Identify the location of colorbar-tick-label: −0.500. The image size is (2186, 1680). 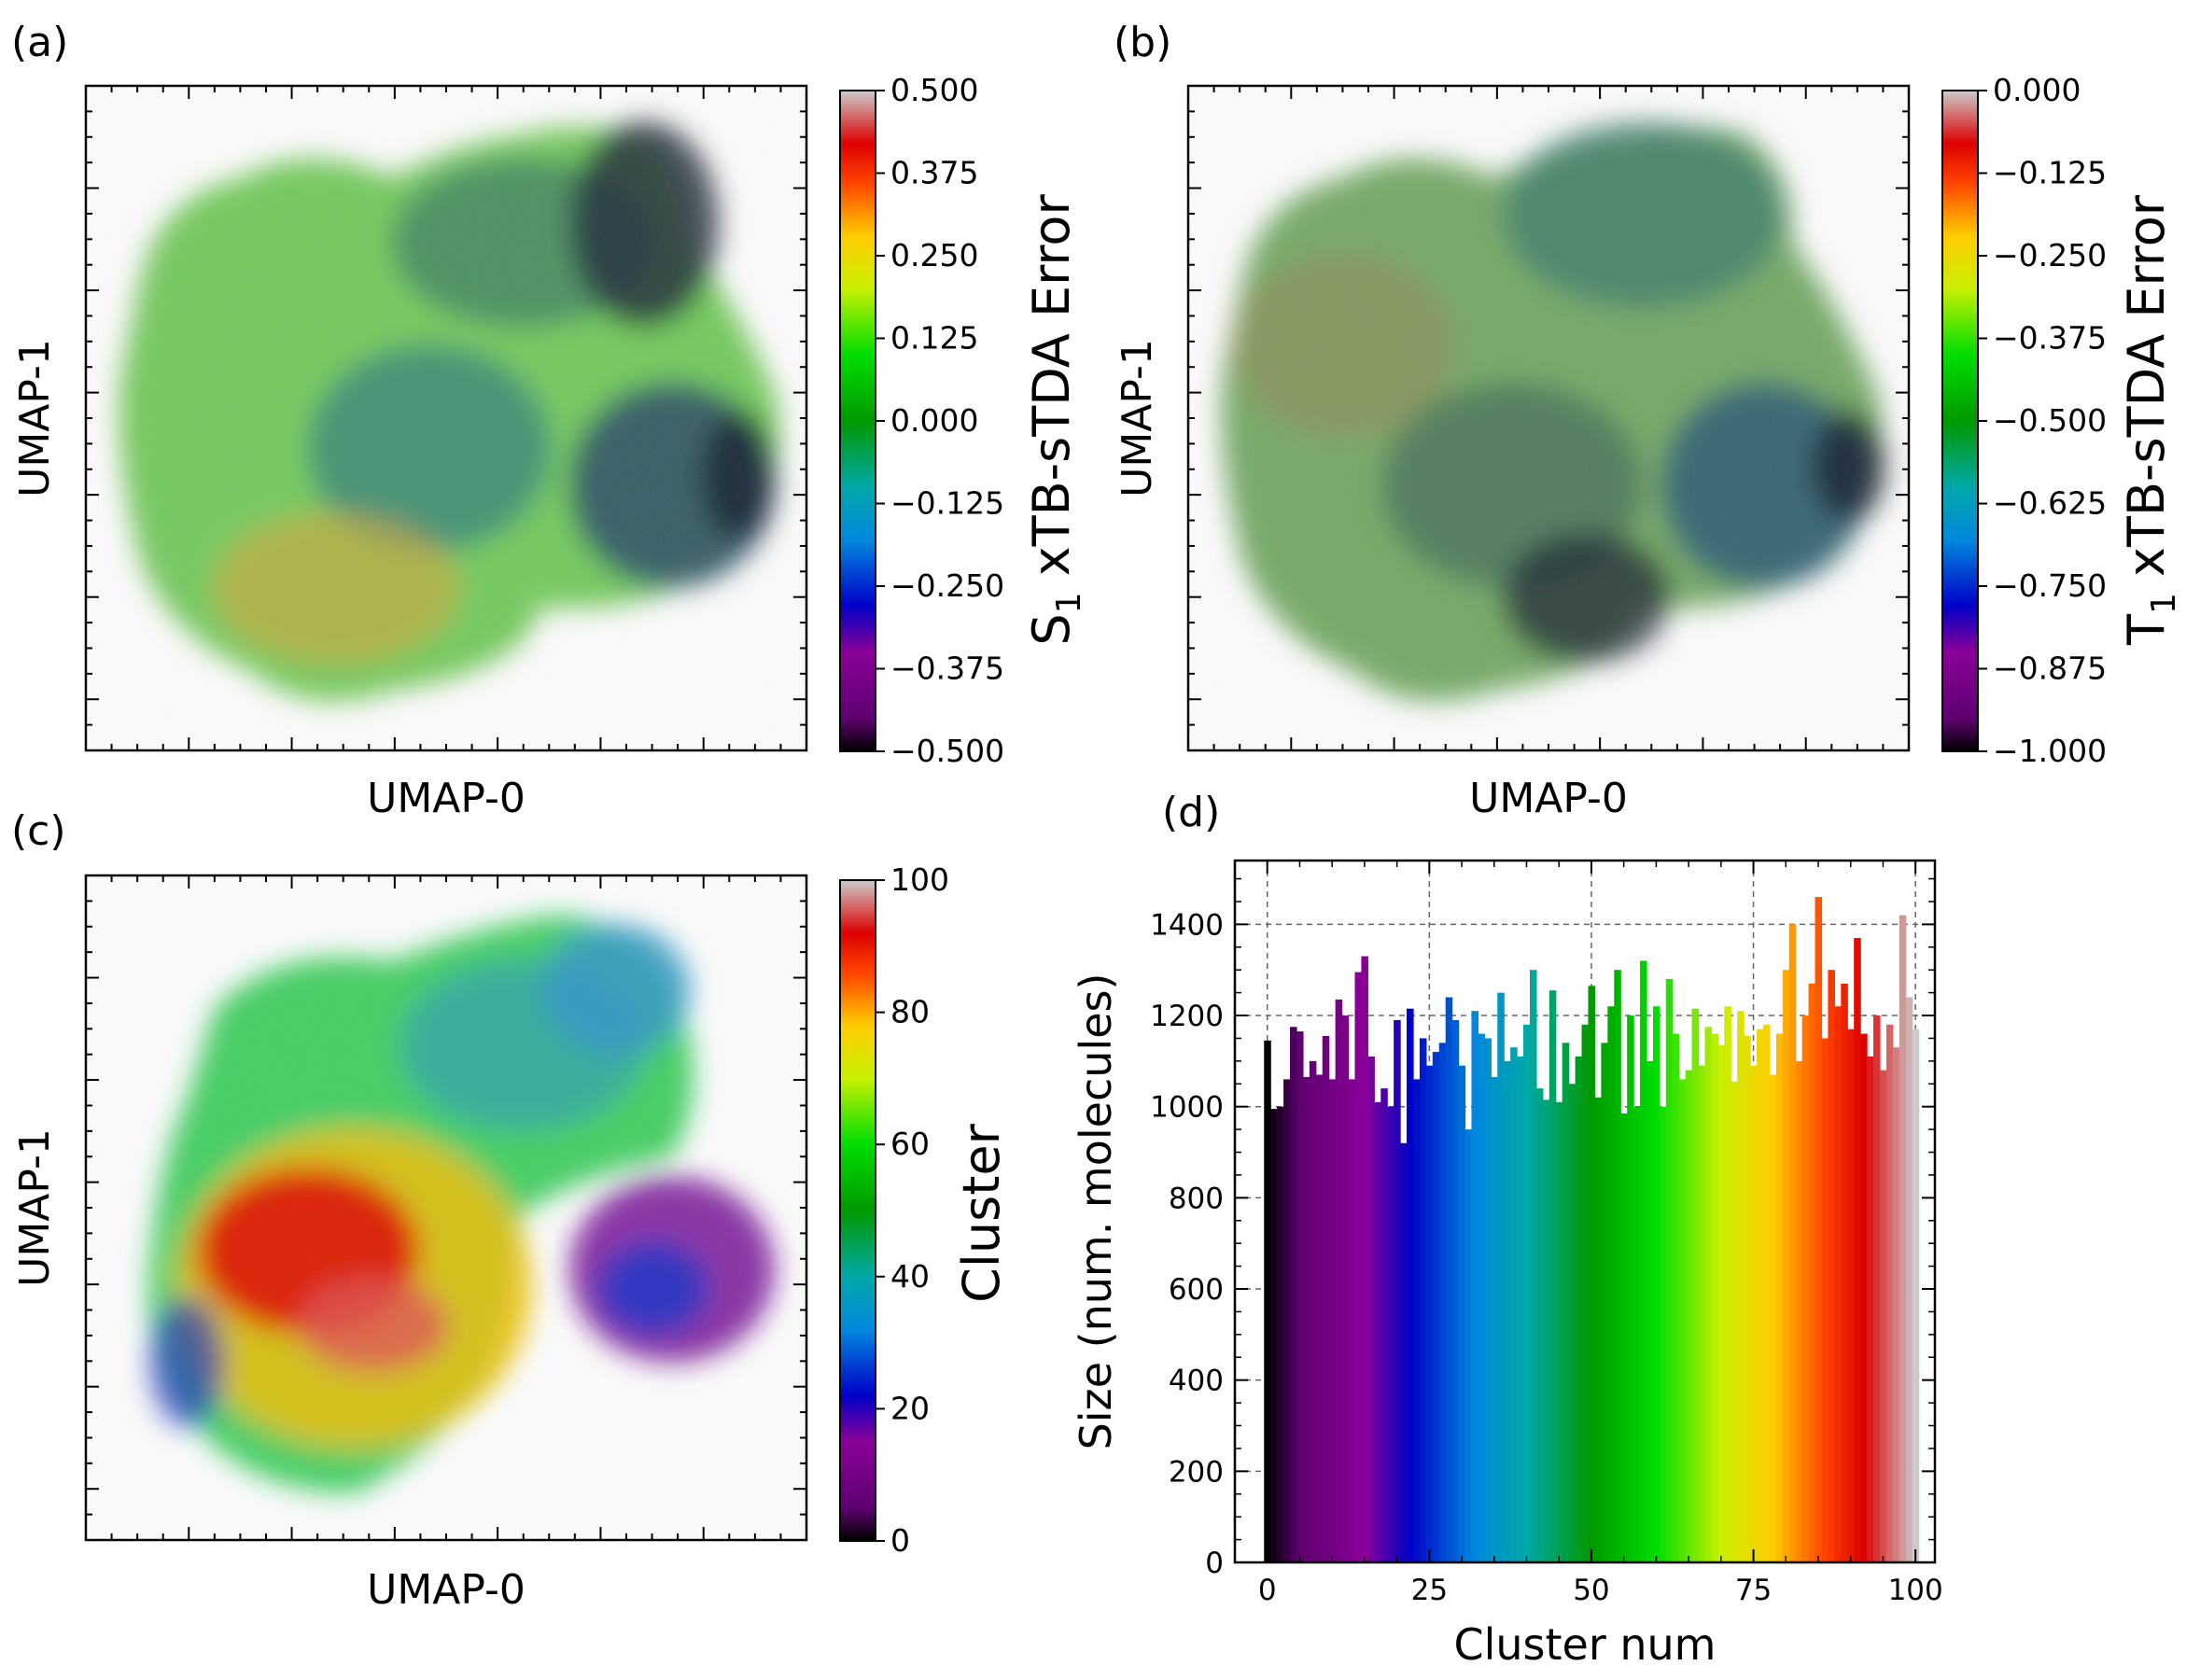
(2050, 420).